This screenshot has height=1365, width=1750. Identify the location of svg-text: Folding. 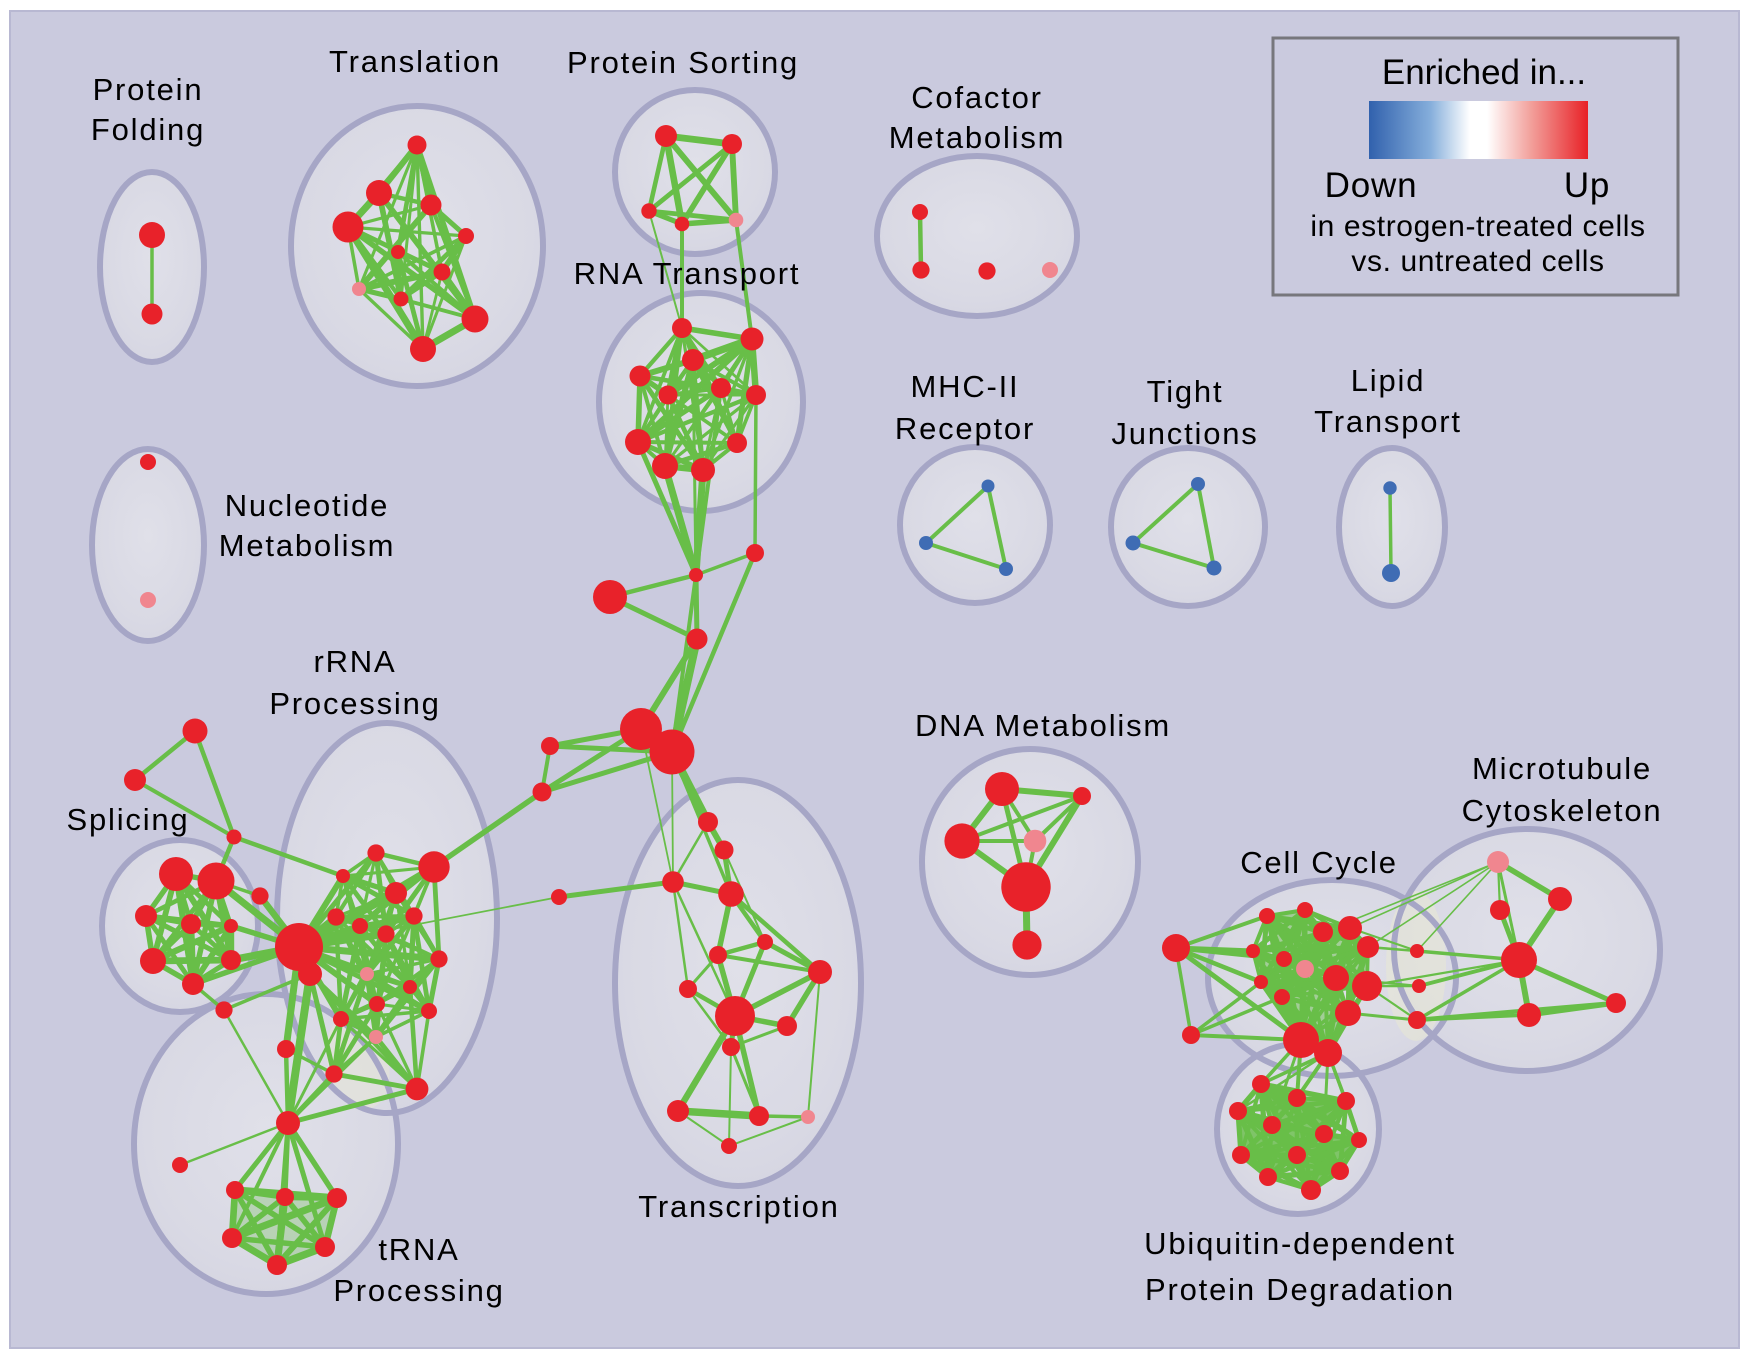
(148, 129).